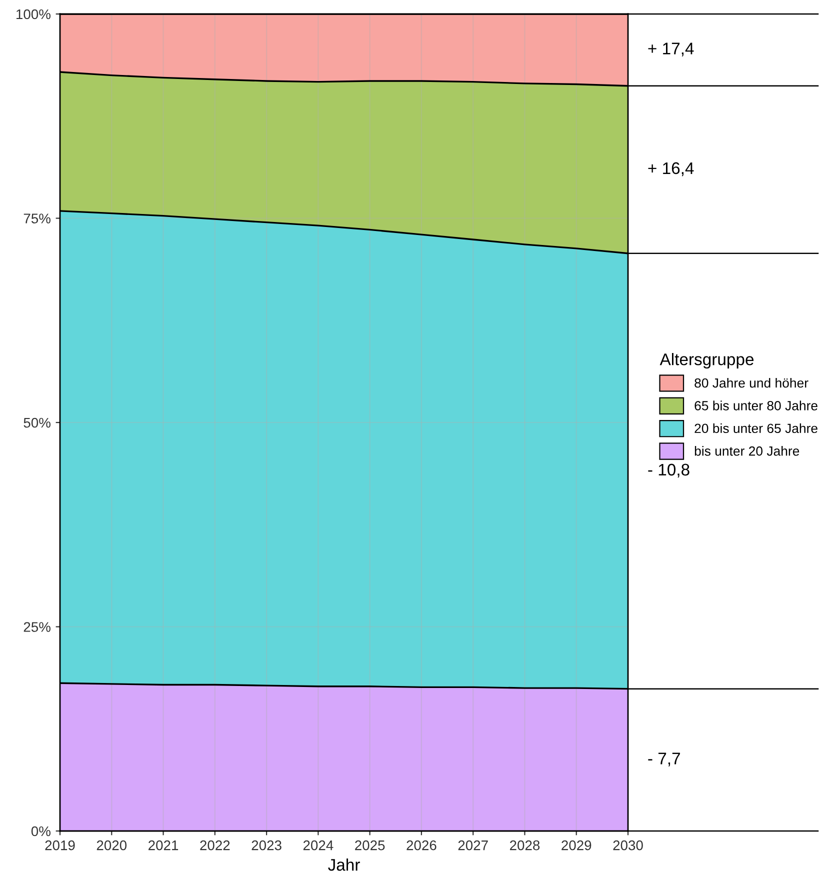 The width and height of the screenshot is (840, 881). I want to click on x-tick-label: 2022, so click(215, 845).